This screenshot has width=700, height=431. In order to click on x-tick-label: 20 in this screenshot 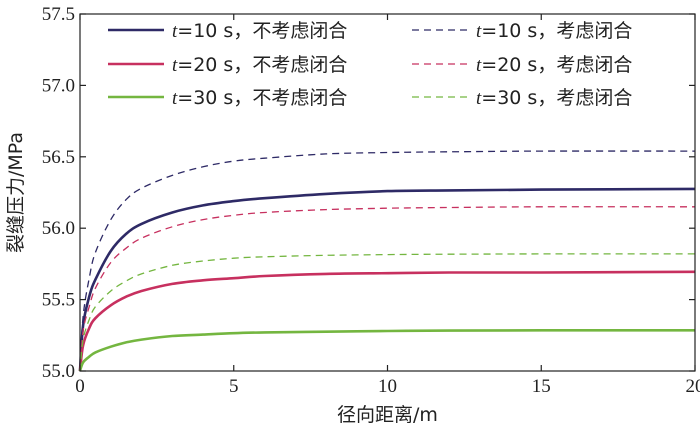, I will do `click(693, 386)`.